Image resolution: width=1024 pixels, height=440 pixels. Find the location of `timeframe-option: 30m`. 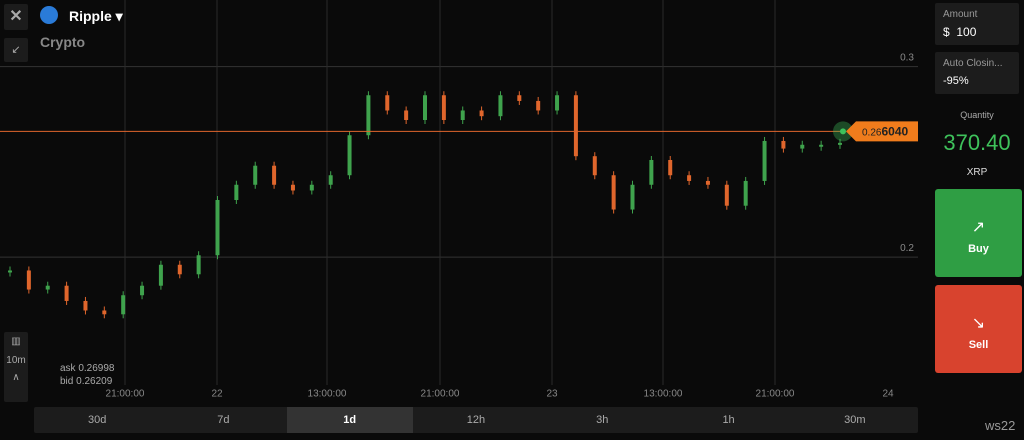

timeframe-option: 30m is located at coordinates (855, 420).